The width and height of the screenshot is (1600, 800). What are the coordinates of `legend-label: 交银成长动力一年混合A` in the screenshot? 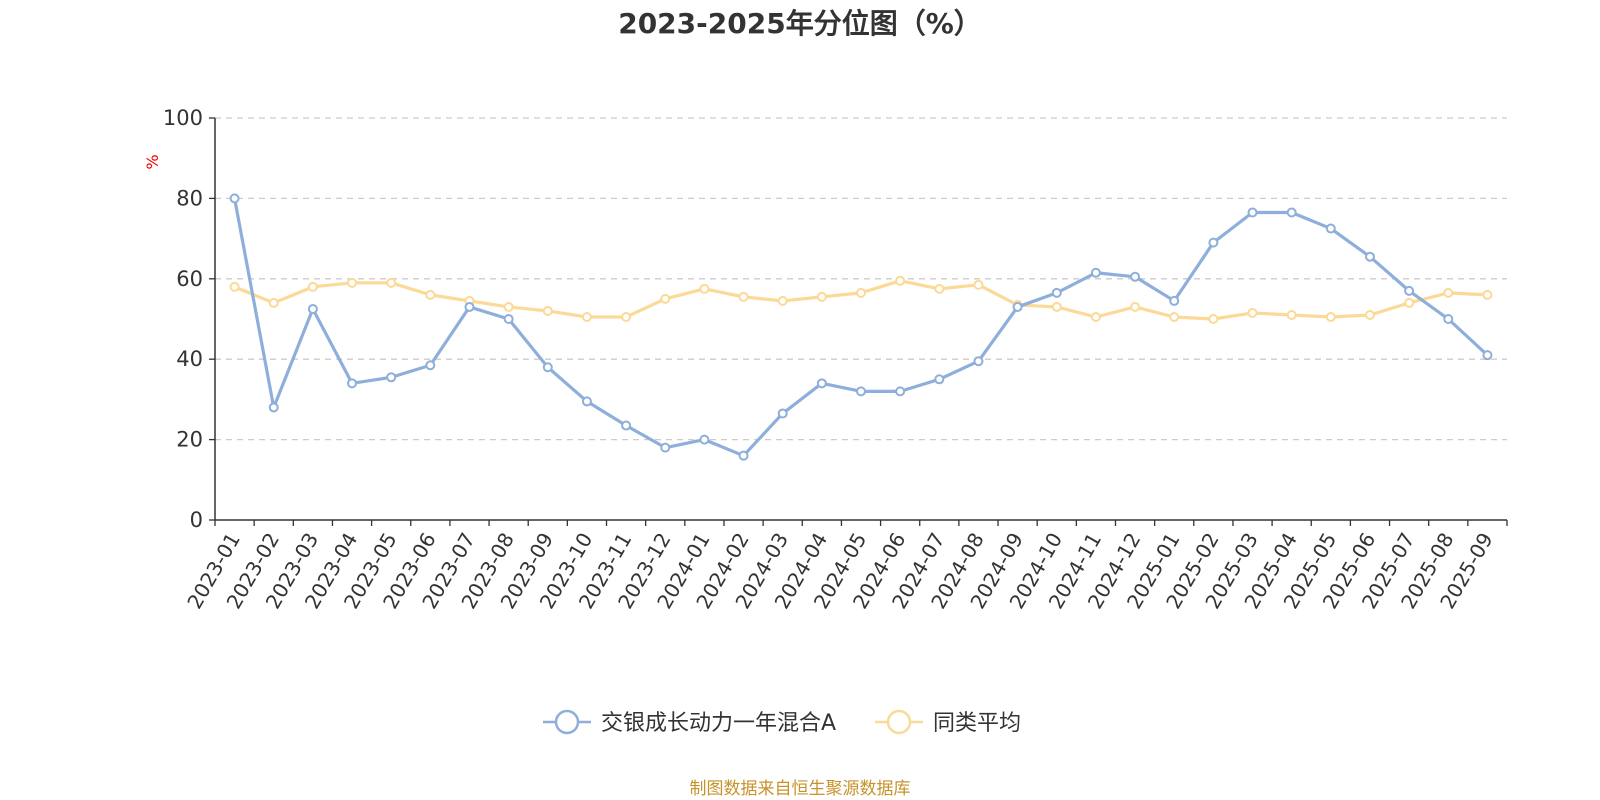 It's located at (718, 723).